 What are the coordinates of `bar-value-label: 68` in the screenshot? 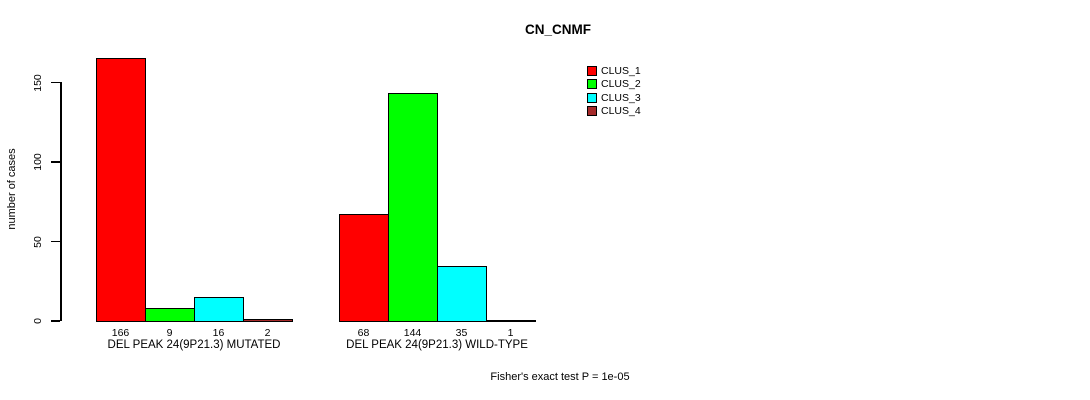 It's located at (363, 333).